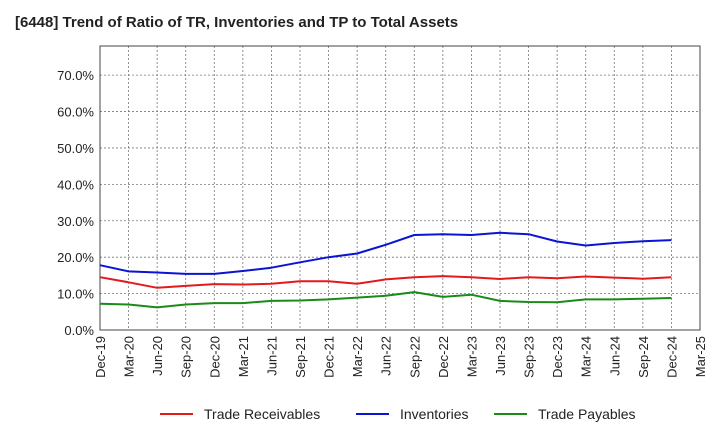 The image size is (720, 440). Describe the element at coordinates (385, 282) in the screenshot. I see `series-line-trade-receivables` at that location.